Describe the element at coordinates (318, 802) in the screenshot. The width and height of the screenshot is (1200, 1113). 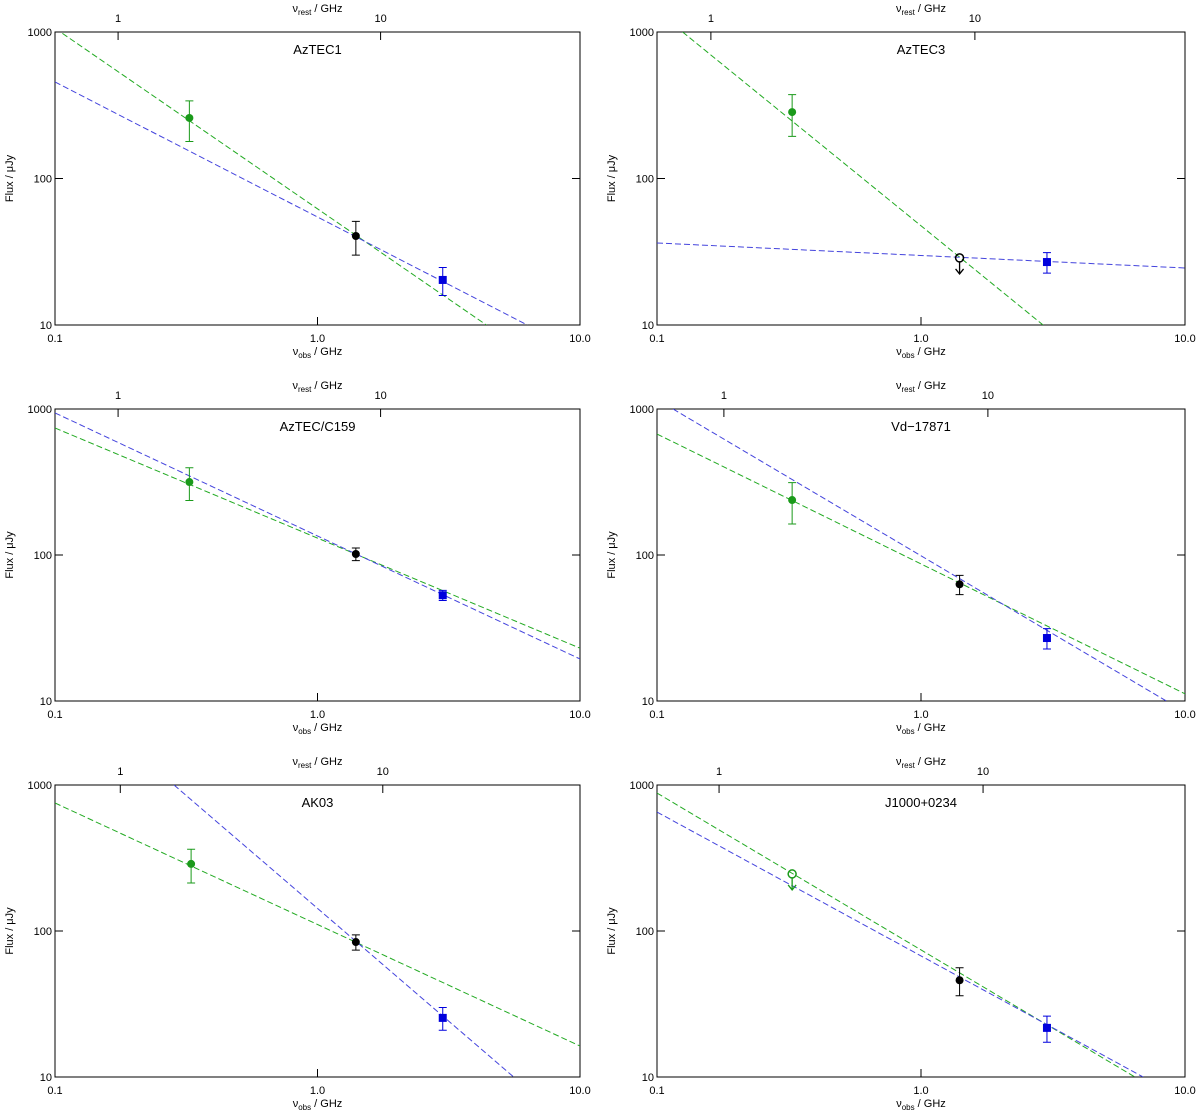
I see `chart-title: AK03` at that location.